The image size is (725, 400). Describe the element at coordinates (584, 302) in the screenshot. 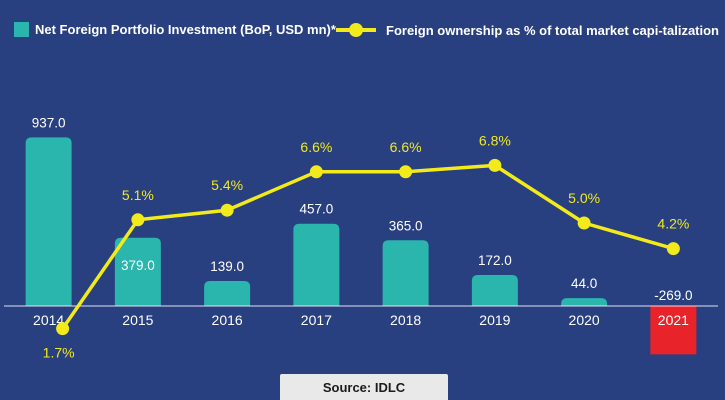

I see `bar-2020` at that location.